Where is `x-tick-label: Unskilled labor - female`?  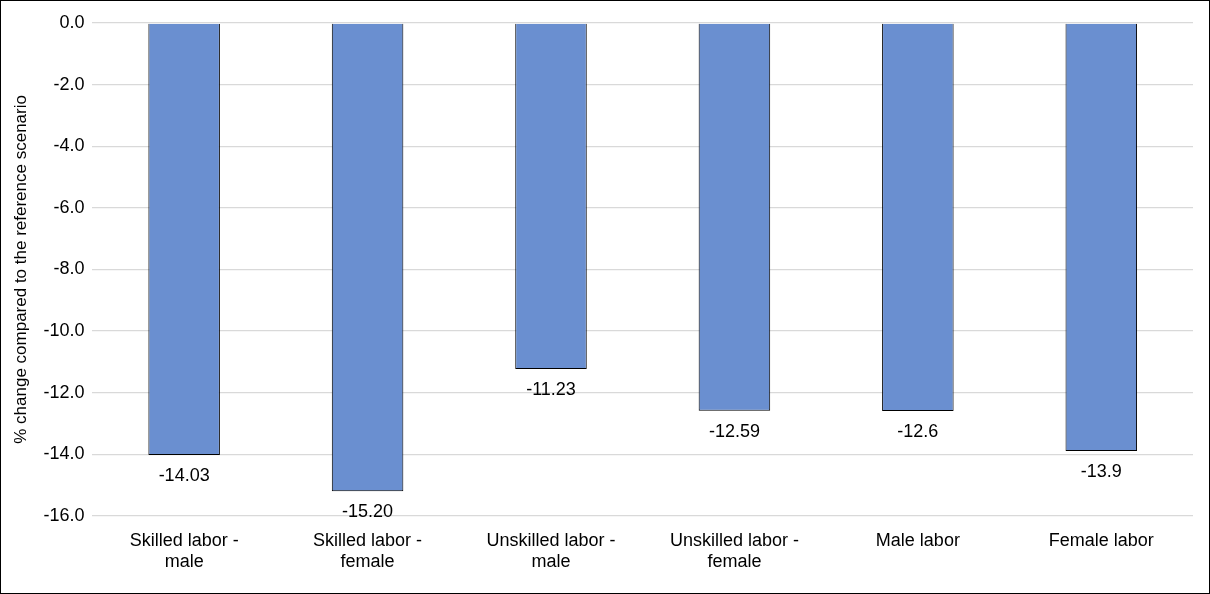
x-tick-label: Unskilled labor - female is located at coordinates (734, 550).